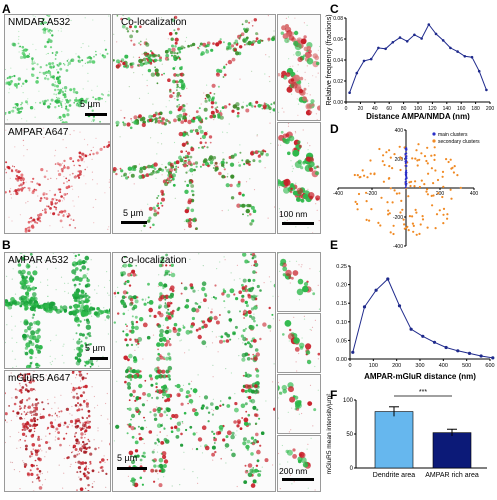 This screenshot has height=500, width=497. What do you see at coordinates (406, 160) in the screenshot?
I see `main-cluster-point` at bounding box center [406, 160].